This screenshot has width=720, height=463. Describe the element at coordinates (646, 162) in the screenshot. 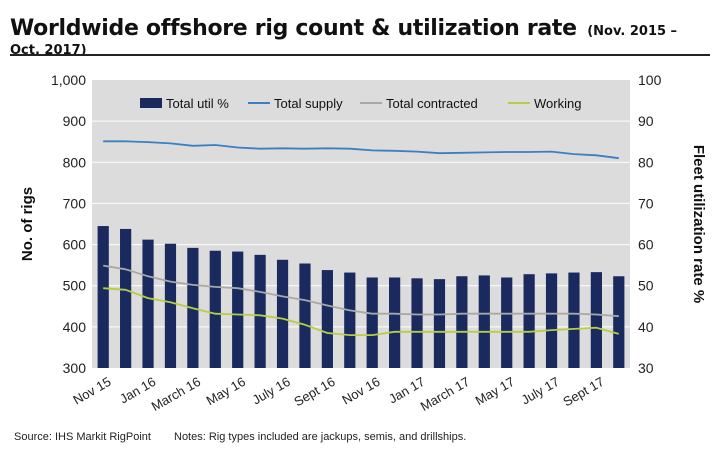

I see `y-right-tick-label: 80` at that location.